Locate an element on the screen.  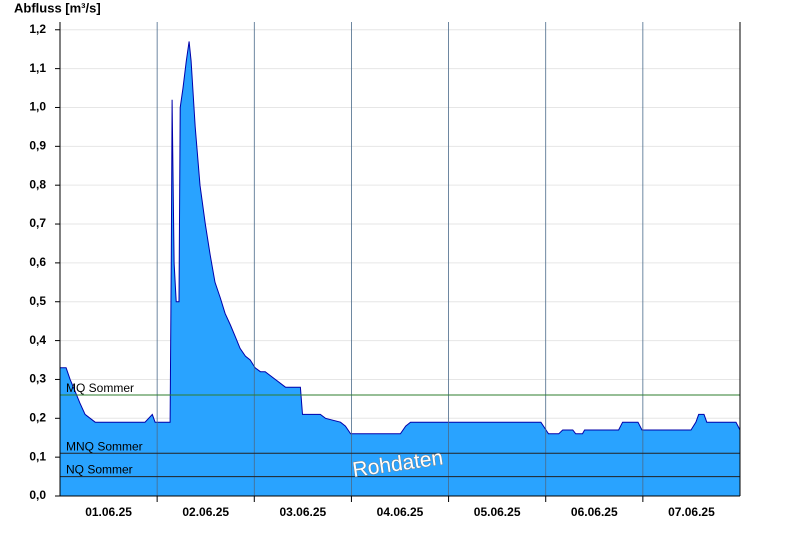
y-tick-label: 1,2 is located at coordinates (37, 29).